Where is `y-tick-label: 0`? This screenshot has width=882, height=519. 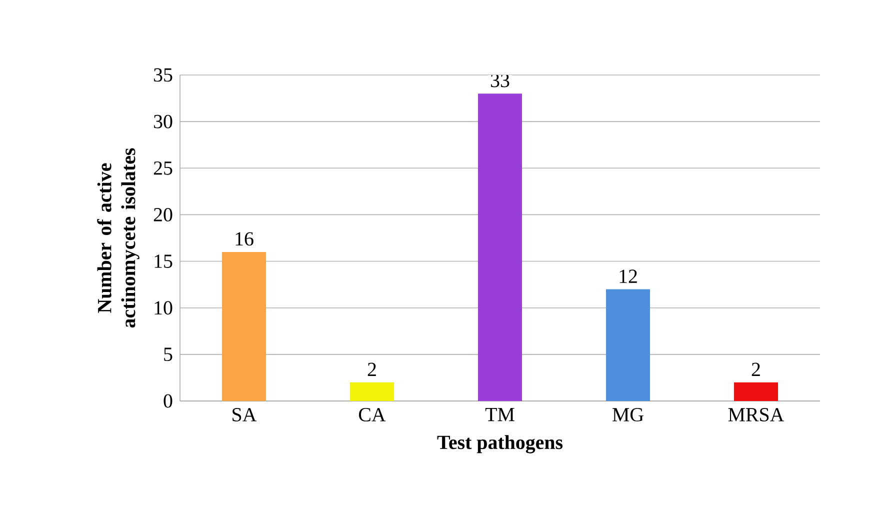
y-tick-label: 0 is located at coordinates (168, 401).